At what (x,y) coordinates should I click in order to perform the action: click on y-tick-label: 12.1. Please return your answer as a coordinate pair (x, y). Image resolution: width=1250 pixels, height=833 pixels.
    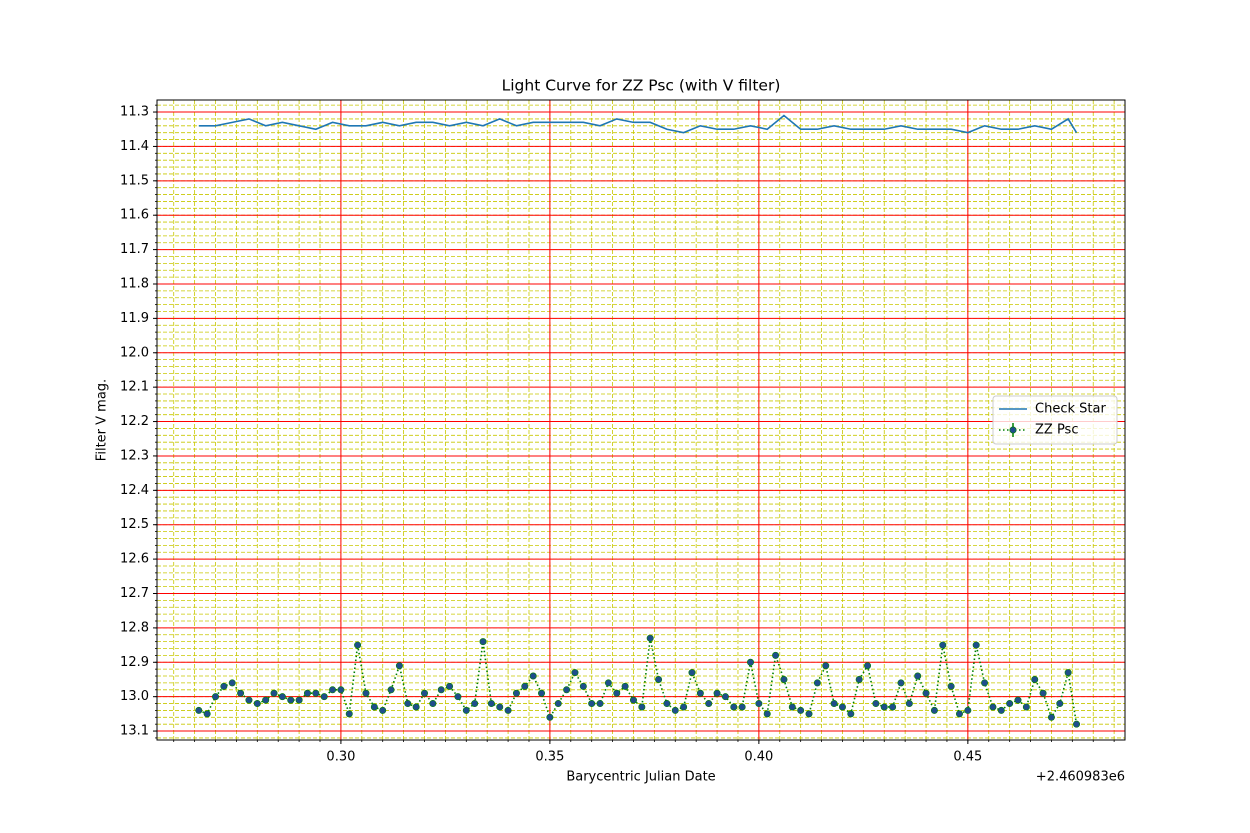
    Looking at the image, I should click on (134, 387).